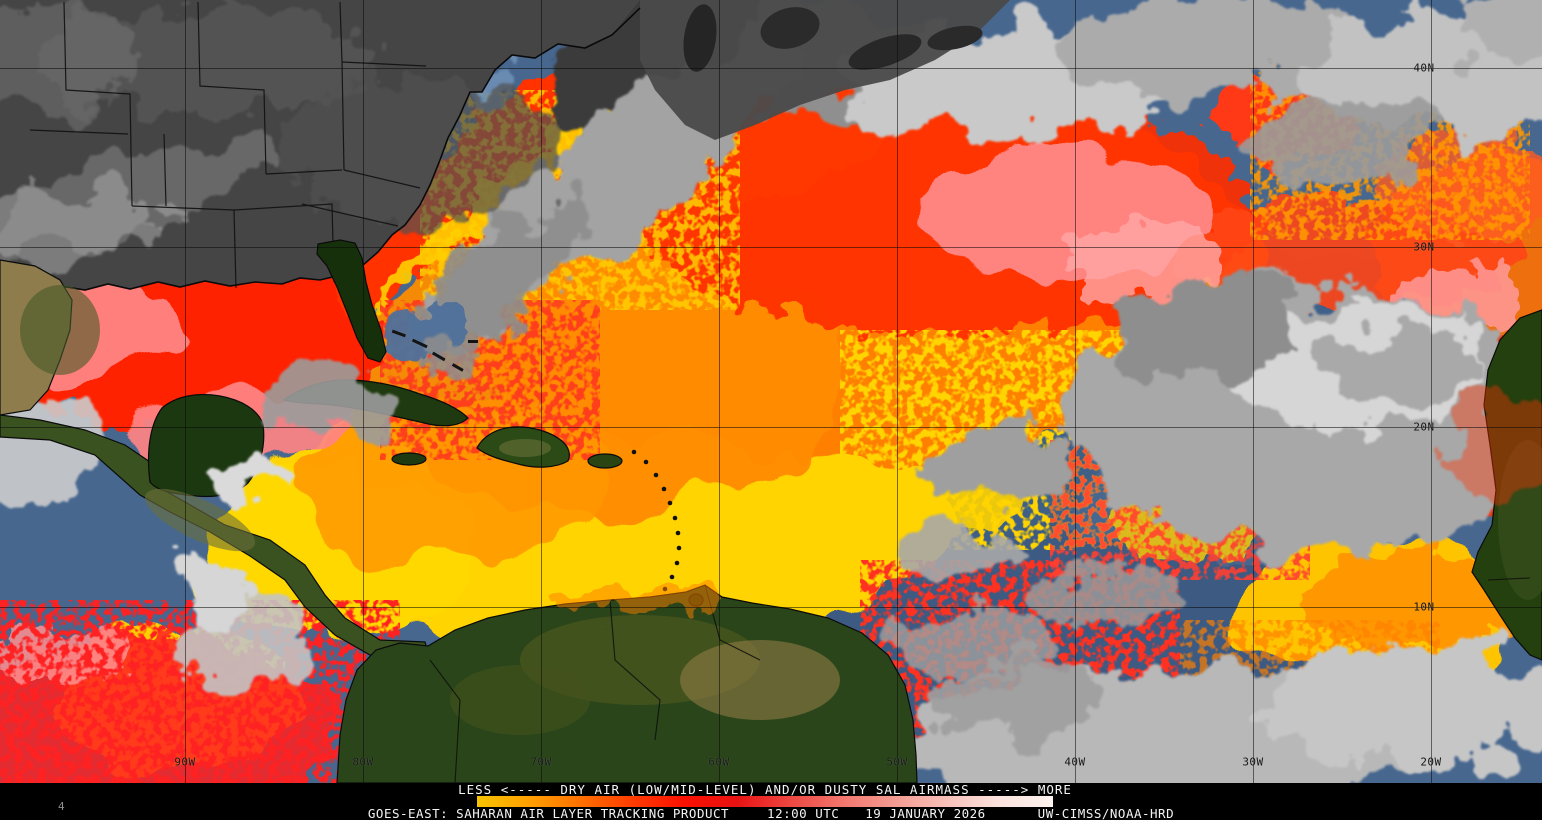 The height and width of the screenshot is (820, 1542). What do you see at coordinates (771, 247) in the screenshot?
I see `gridline-30n` at bounding box center [771, 247].